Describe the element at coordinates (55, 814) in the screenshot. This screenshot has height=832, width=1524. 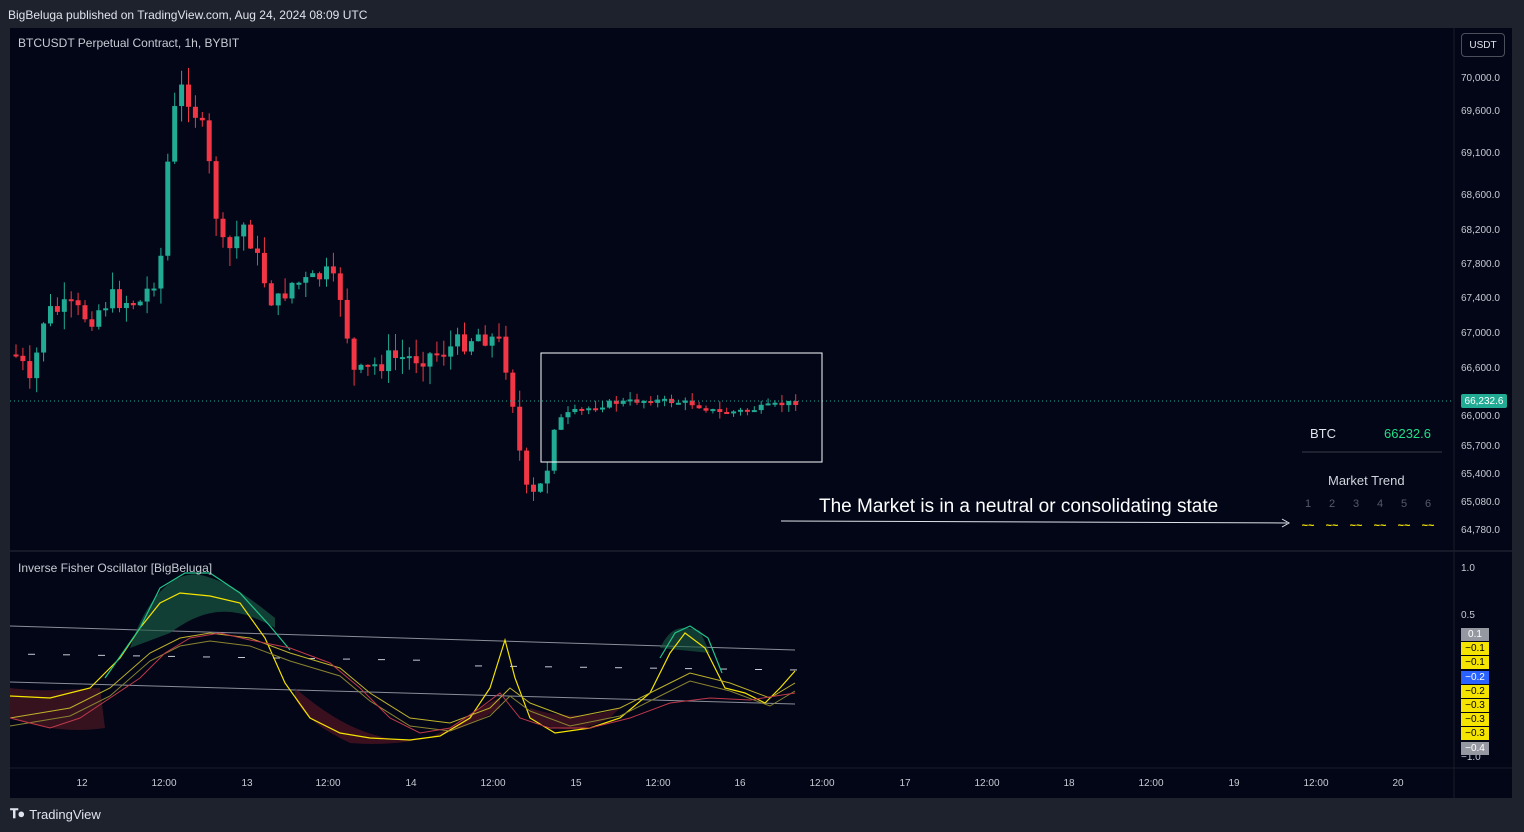
I see `tradingview-logo: 𝐓● TradingView` at that location.